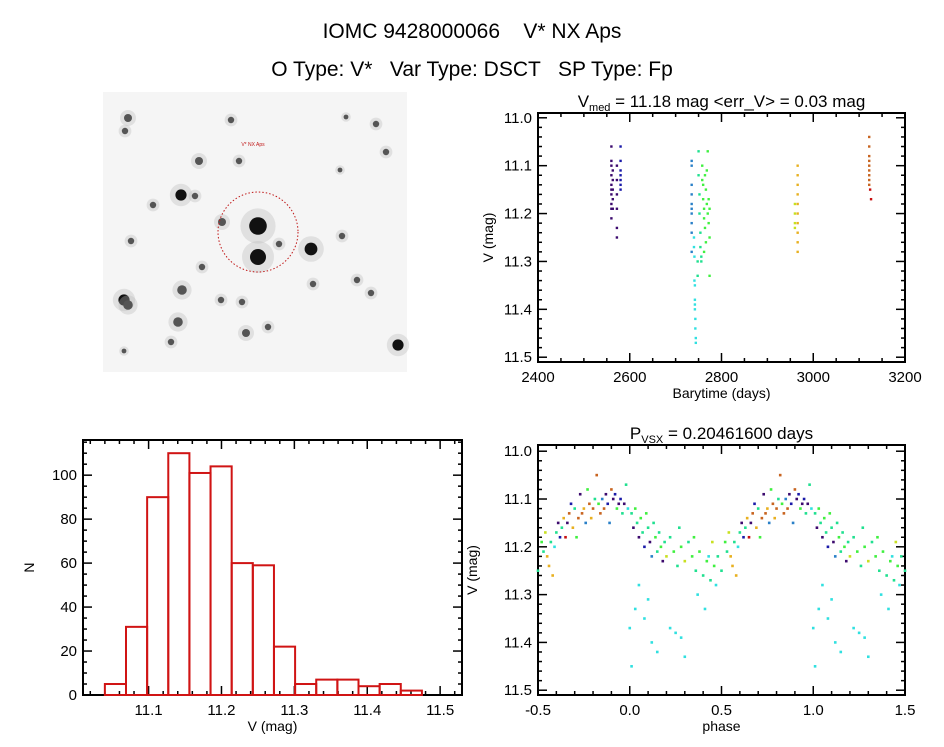 This screenshot has height=747, width=944. I want to click on x-tick-label: 11.3, so click(294, 710).